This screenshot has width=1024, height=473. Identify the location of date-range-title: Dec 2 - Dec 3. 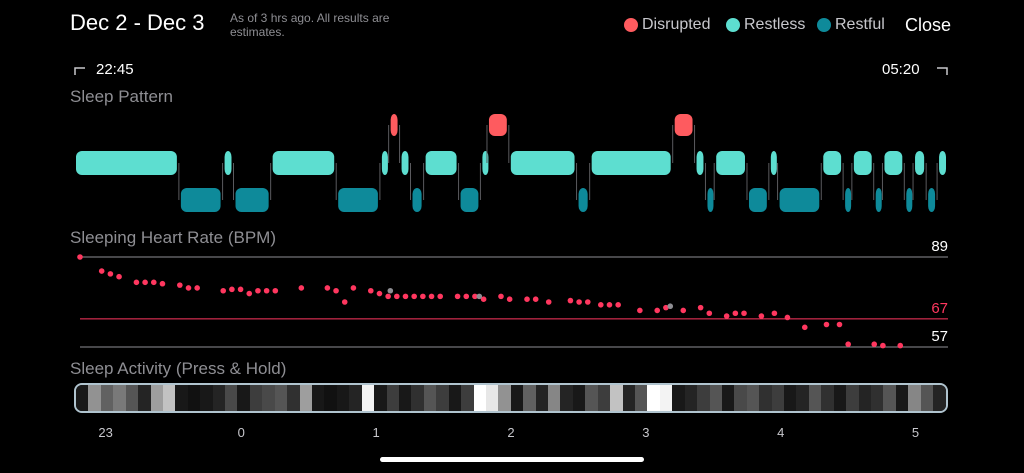
(137, 22).